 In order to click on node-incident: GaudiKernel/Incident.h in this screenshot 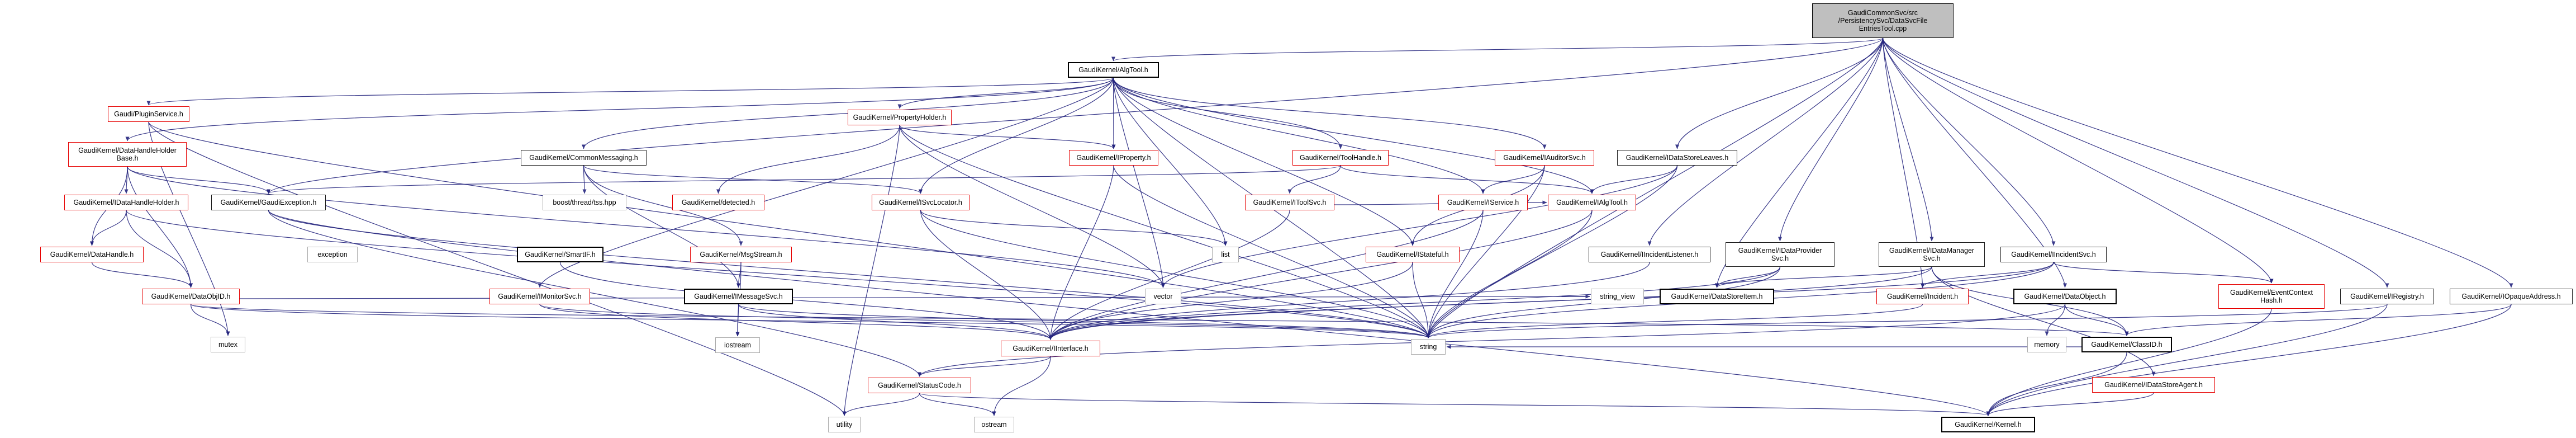, I will do `click(1923, 296)`.